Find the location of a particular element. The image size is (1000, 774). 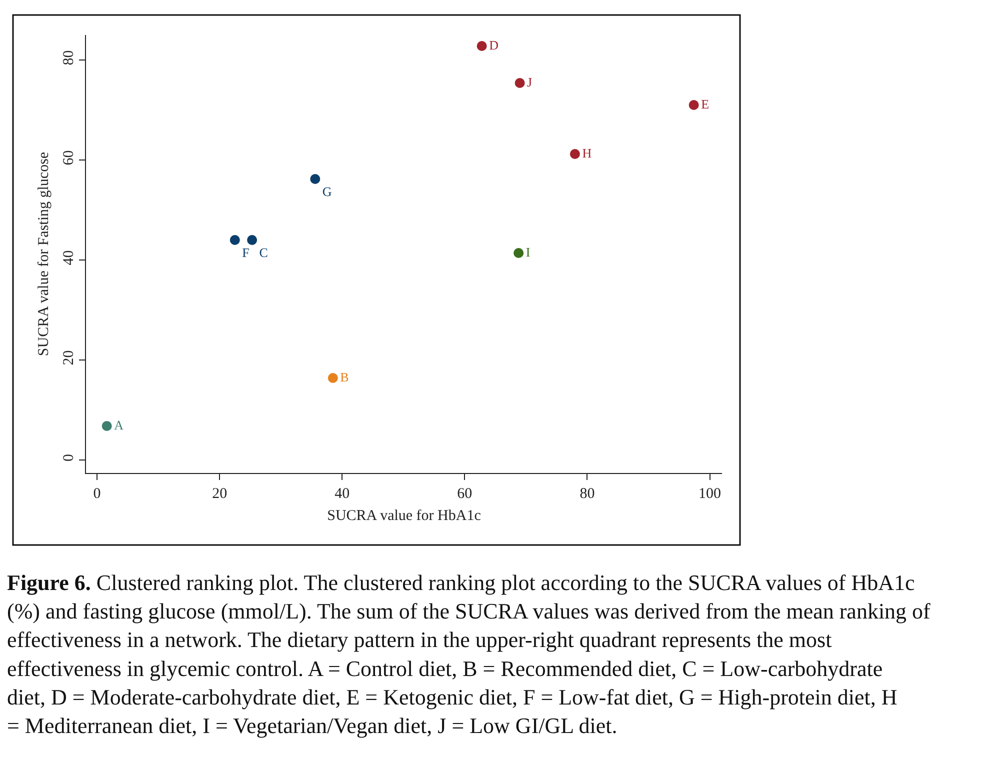

series-label: J is located at coordinates (529, 82).